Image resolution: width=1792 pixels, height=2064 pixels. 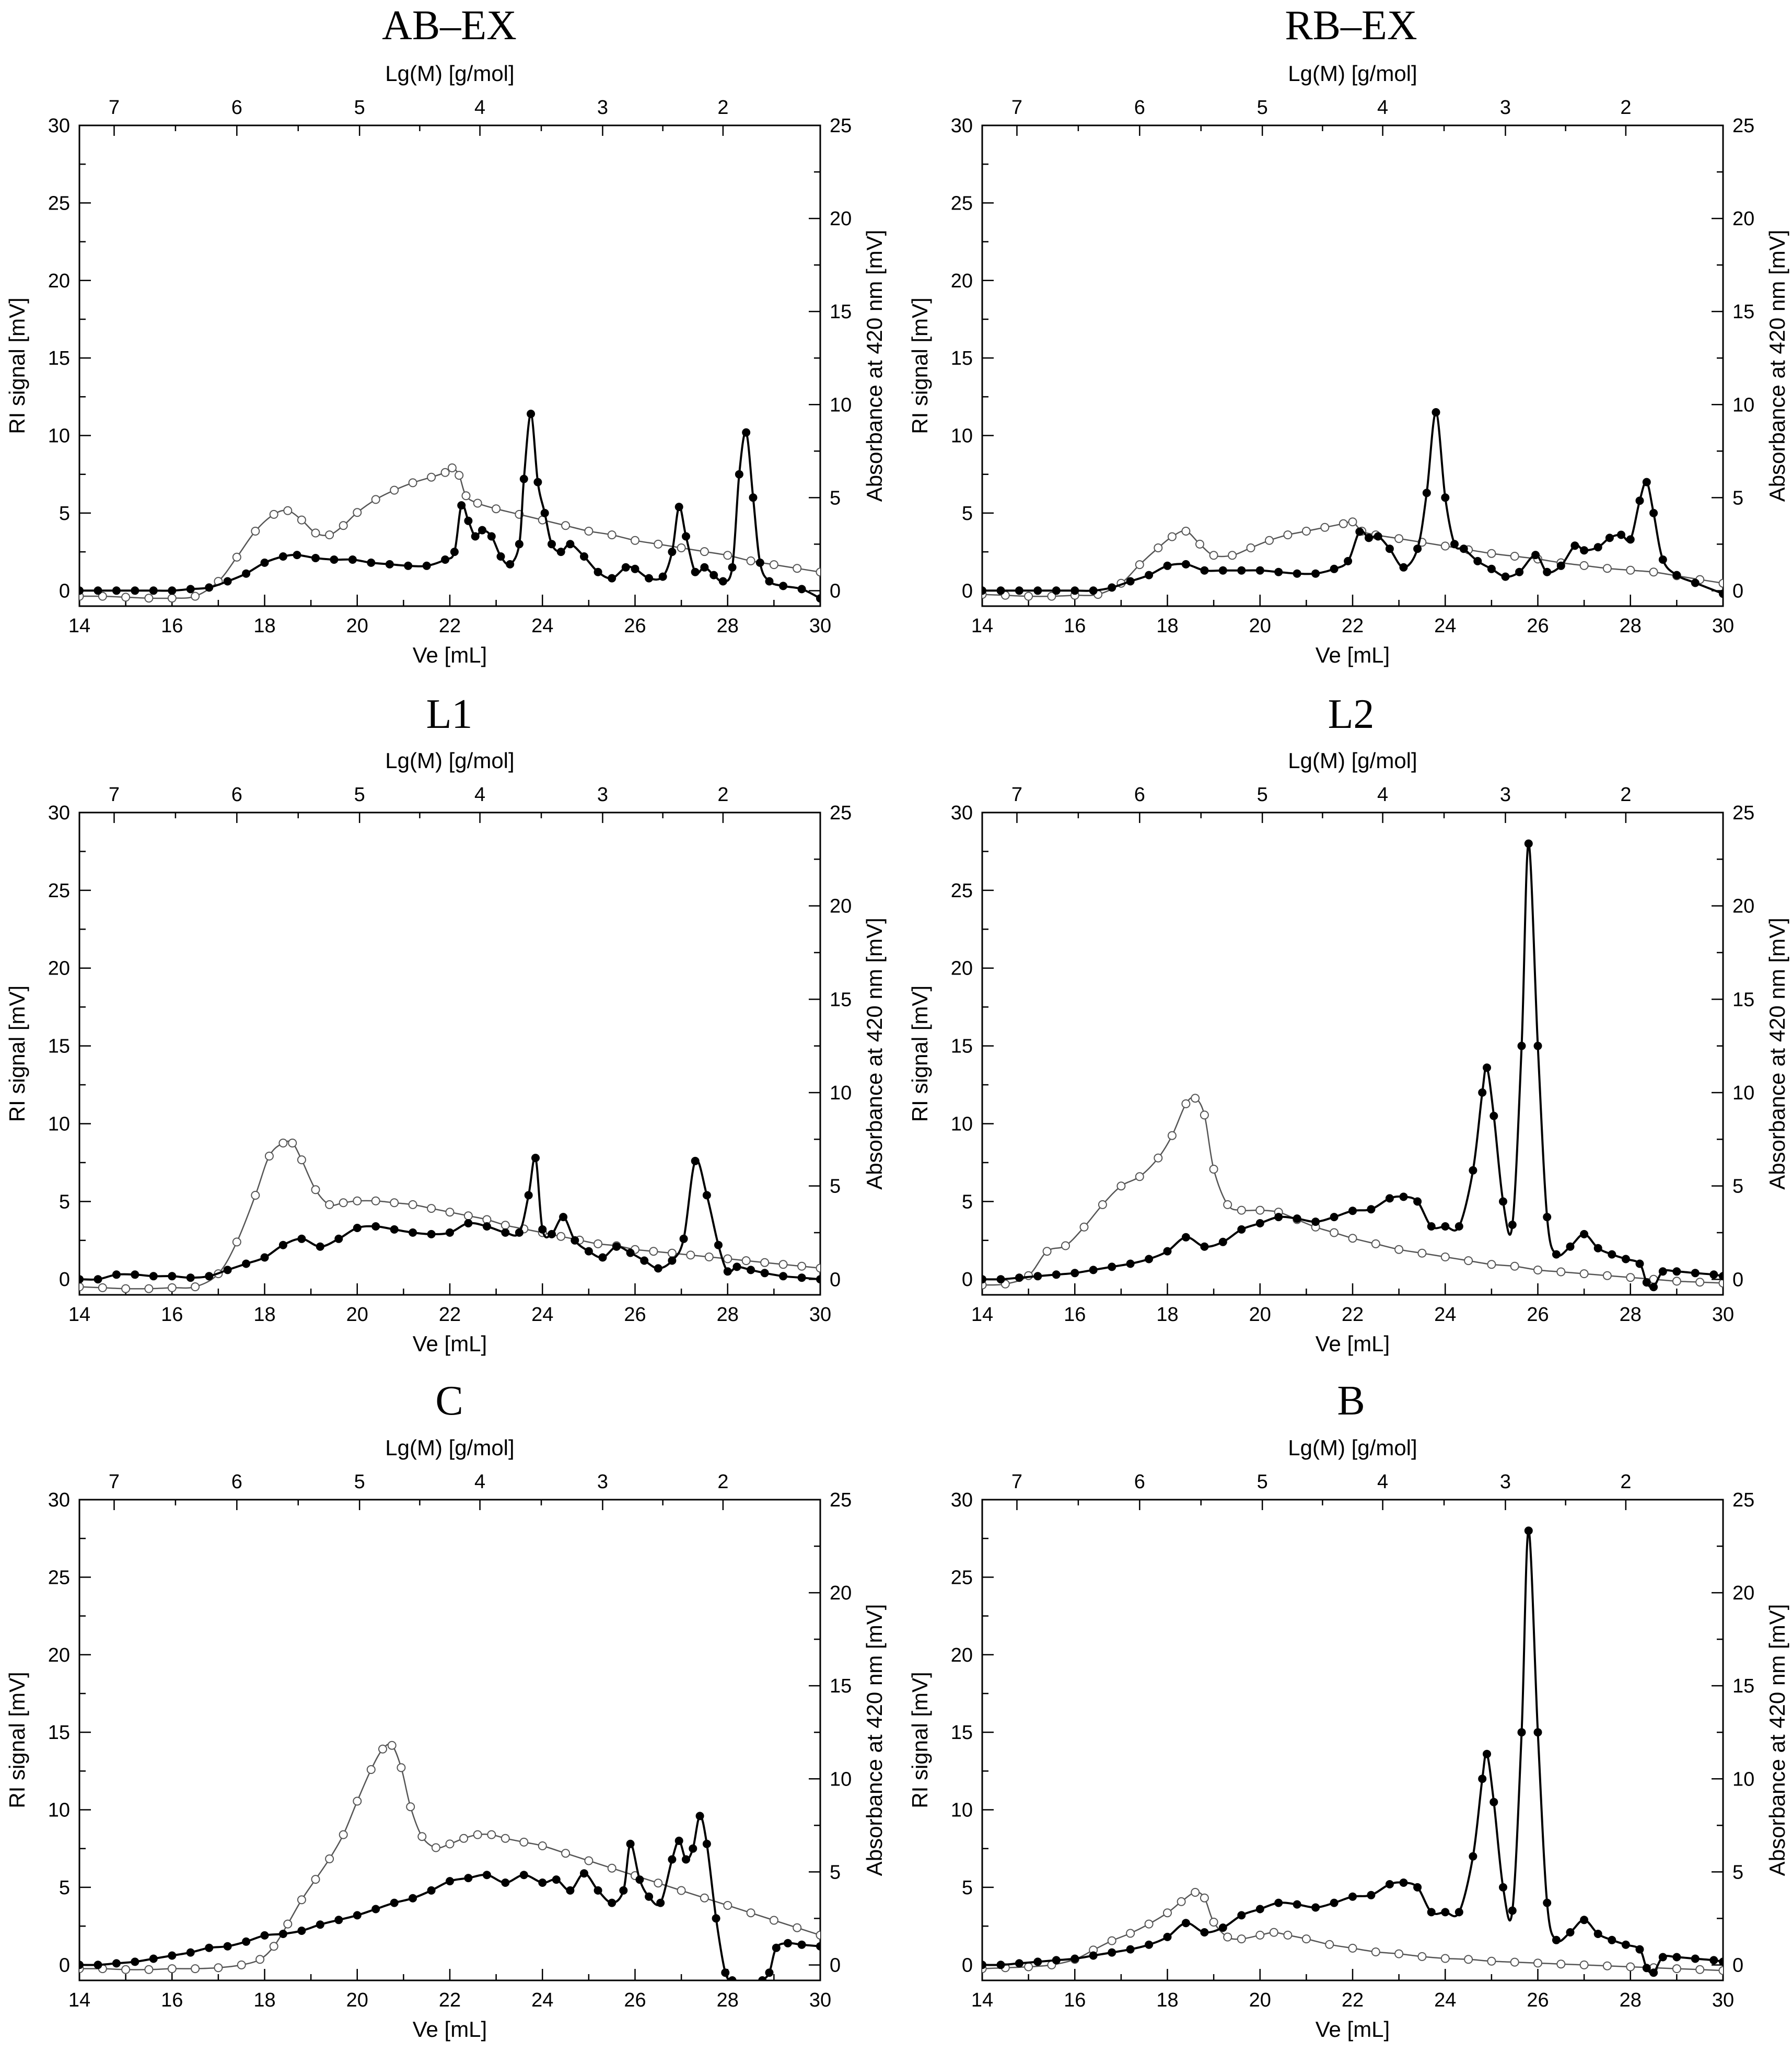 What do you see at coordinates (450, 533) in the screenshot?
I see `absorbance-line` at bounding box center [450, 533].